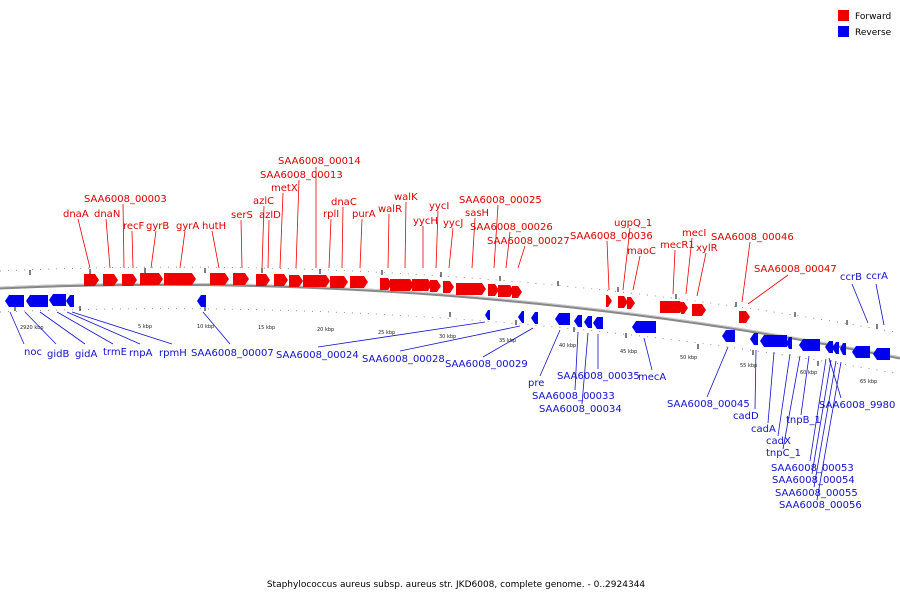 The image size is (900, 600). Describe the element at coordinates (746, 416) in the screenshot. I see `gene-label-cadD: cadD` at that location.